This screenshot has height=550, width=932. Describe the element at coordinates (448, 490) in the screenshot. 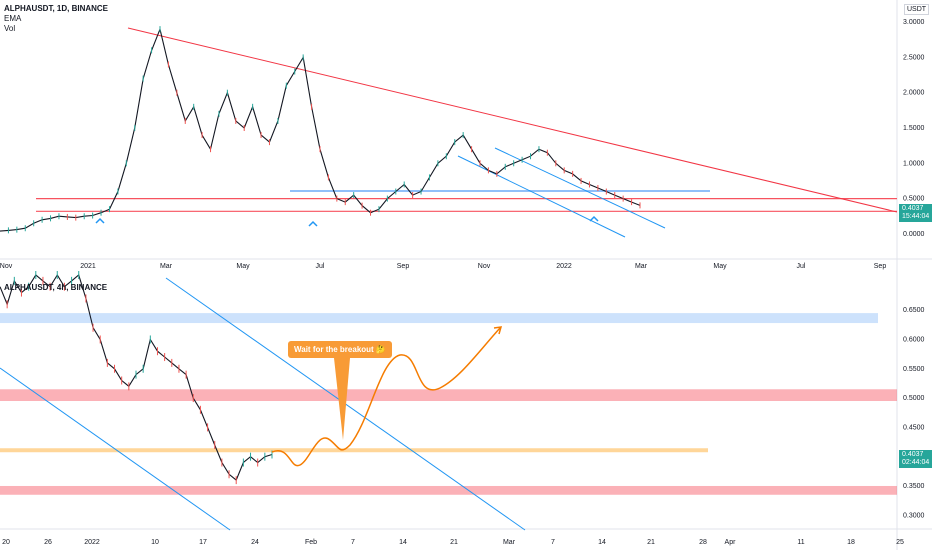

I see `lower-demand-band` at that location.